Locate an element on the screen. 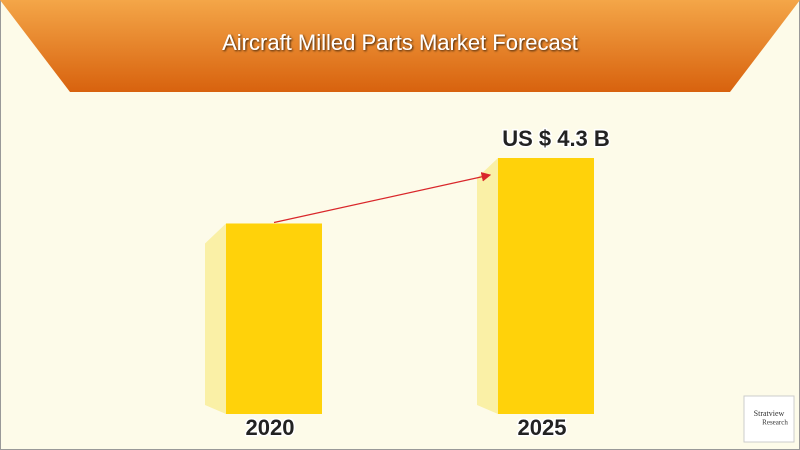 This screenshot has height=450, width=800. trend-arrow is located at coordinates (382, 198).